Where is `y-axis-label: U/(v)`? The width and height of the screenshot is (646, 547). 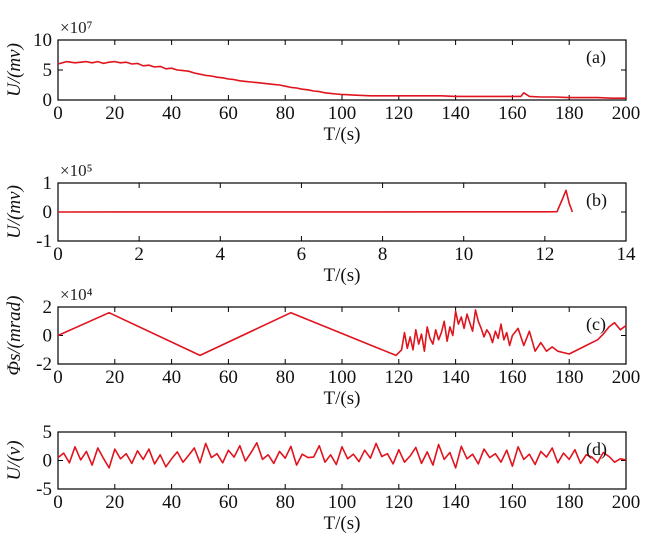 y-axis-label: U/(v) is located at coordinates (14, 460).